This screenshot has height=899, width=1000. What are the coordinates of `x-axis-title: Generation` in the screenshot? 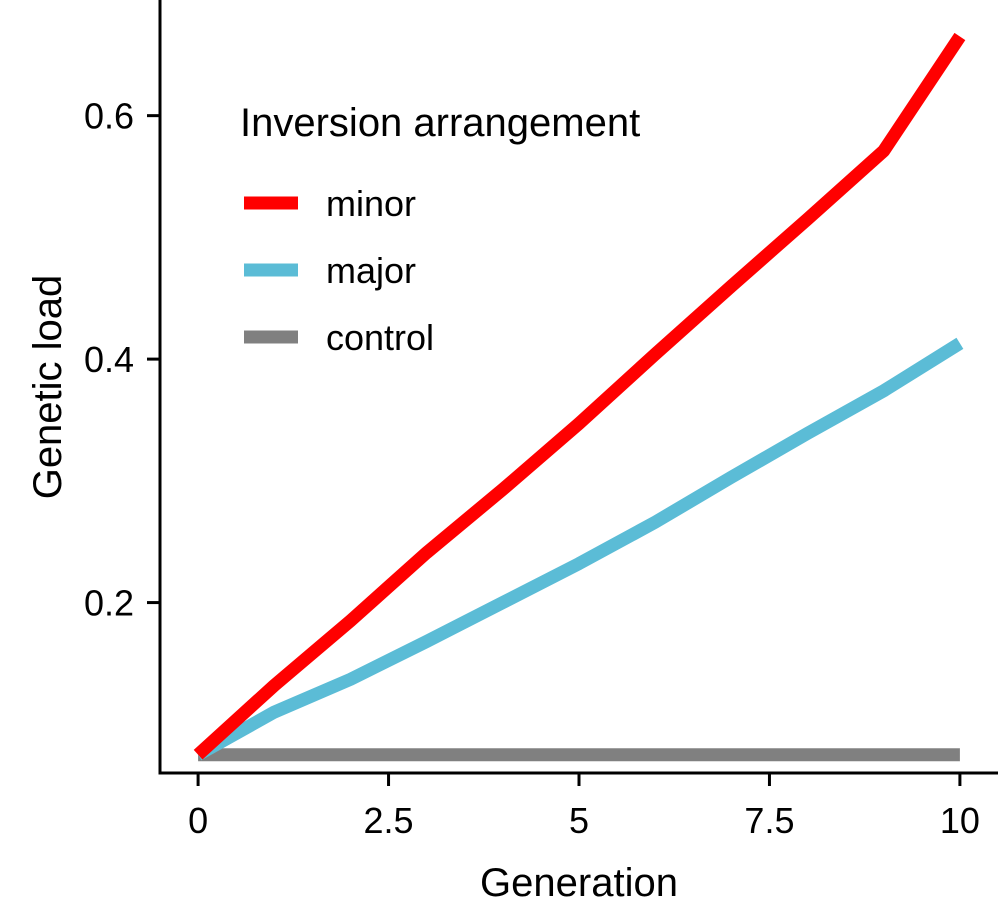 It's located at (579, 880).